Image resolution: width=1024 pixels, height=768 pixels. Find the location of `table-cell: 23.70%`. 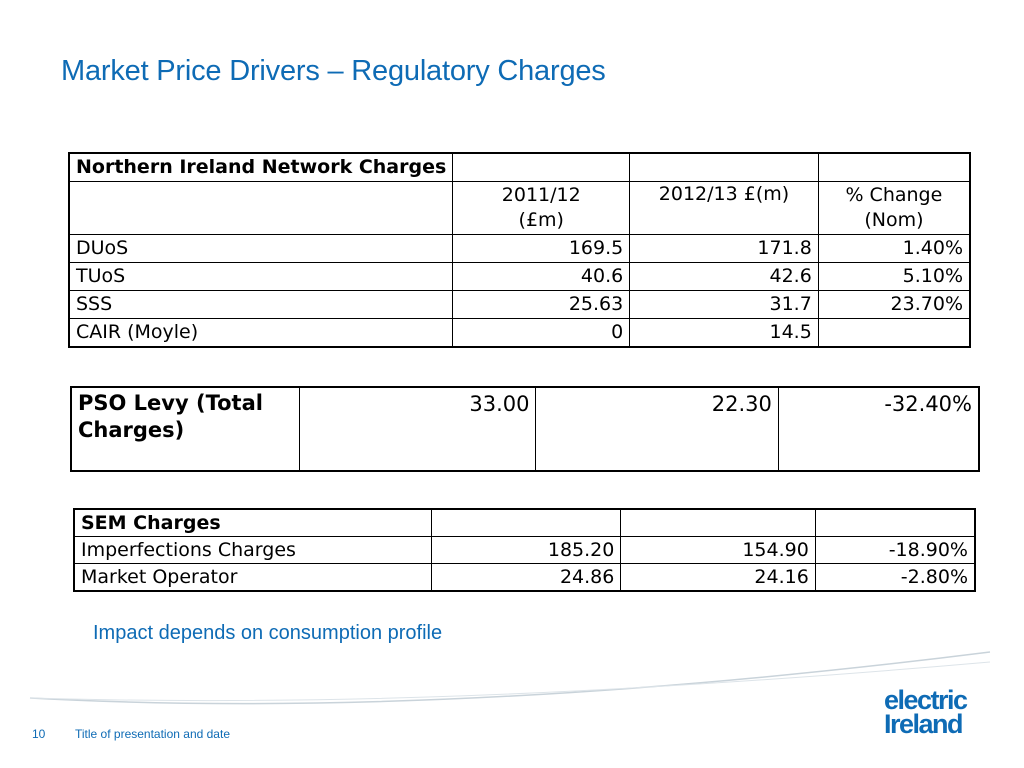

table-cell: 23.70% is located at coordinates (894, 304).